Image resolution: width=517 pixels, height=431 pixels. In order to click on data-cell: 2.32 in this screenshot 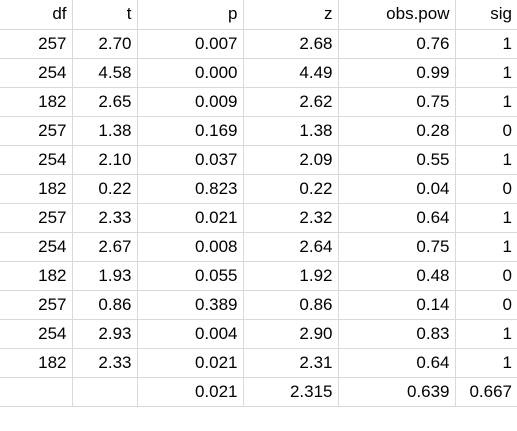, I will do `click(290, 217)`.